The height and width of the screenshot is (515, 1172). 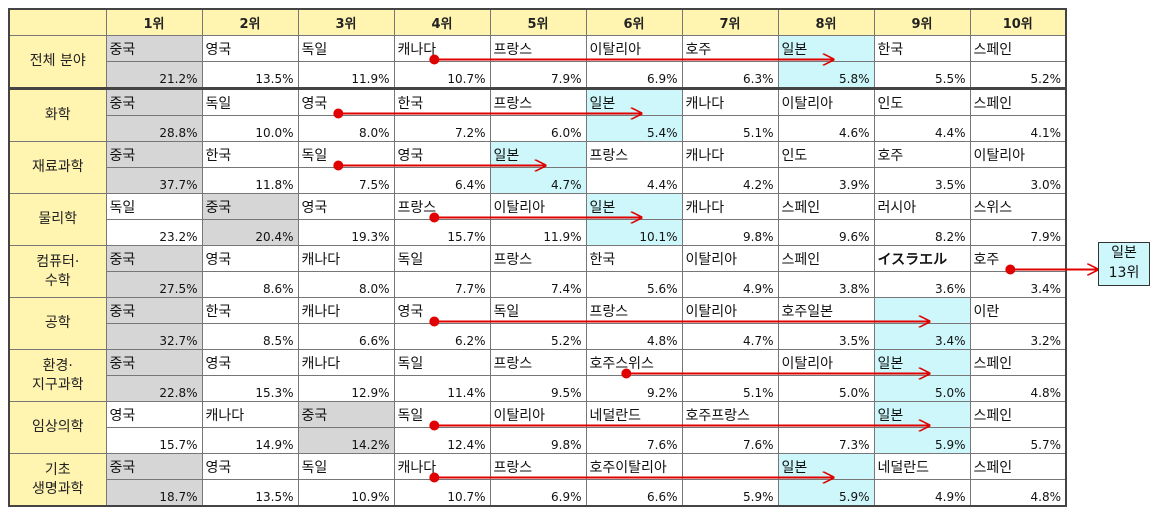 I want to click on value-cell: 8.5%, so click(x=250, y=336).